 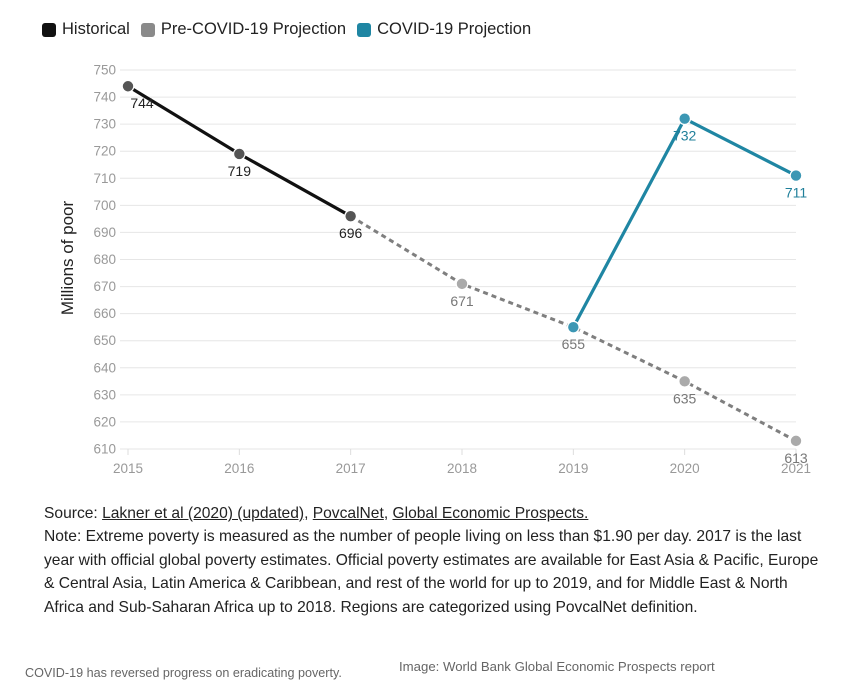 I want to click on data-label: 719, so click(x=240, y=171).